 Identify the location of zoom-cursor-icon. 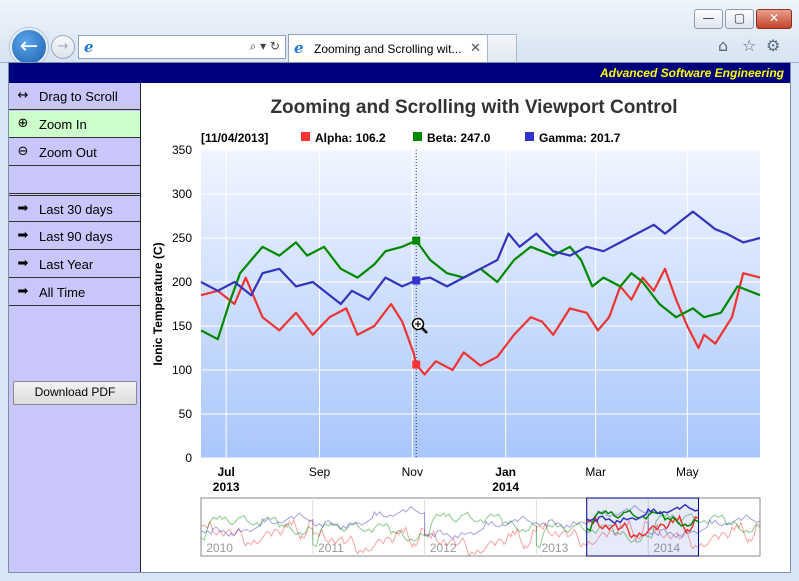
(419, 325).